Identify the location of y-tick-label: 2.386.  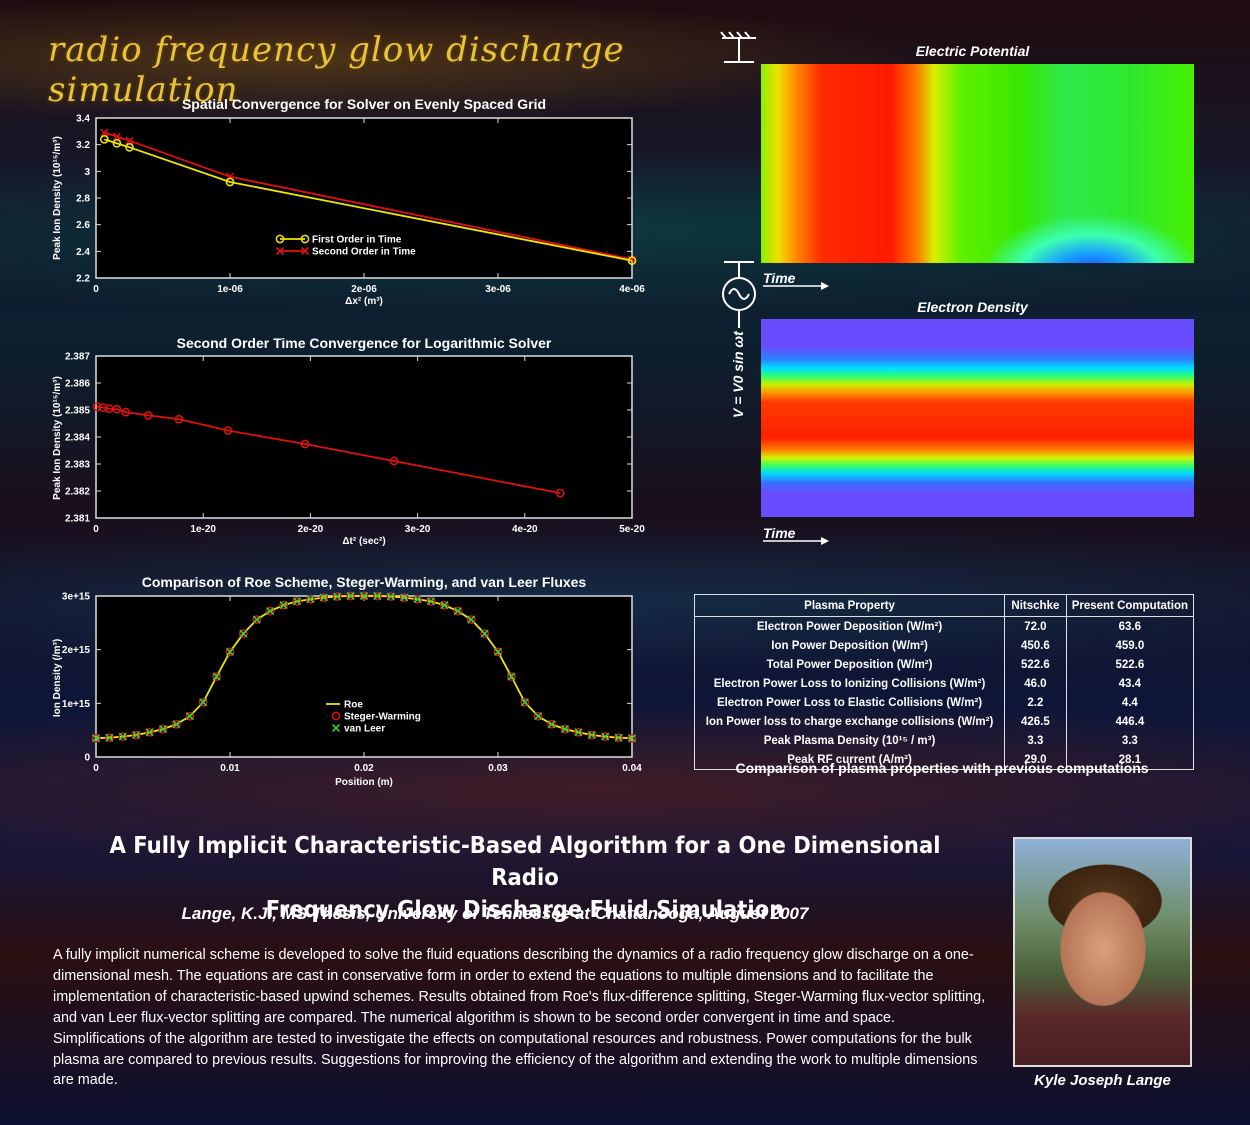
(77, 384).